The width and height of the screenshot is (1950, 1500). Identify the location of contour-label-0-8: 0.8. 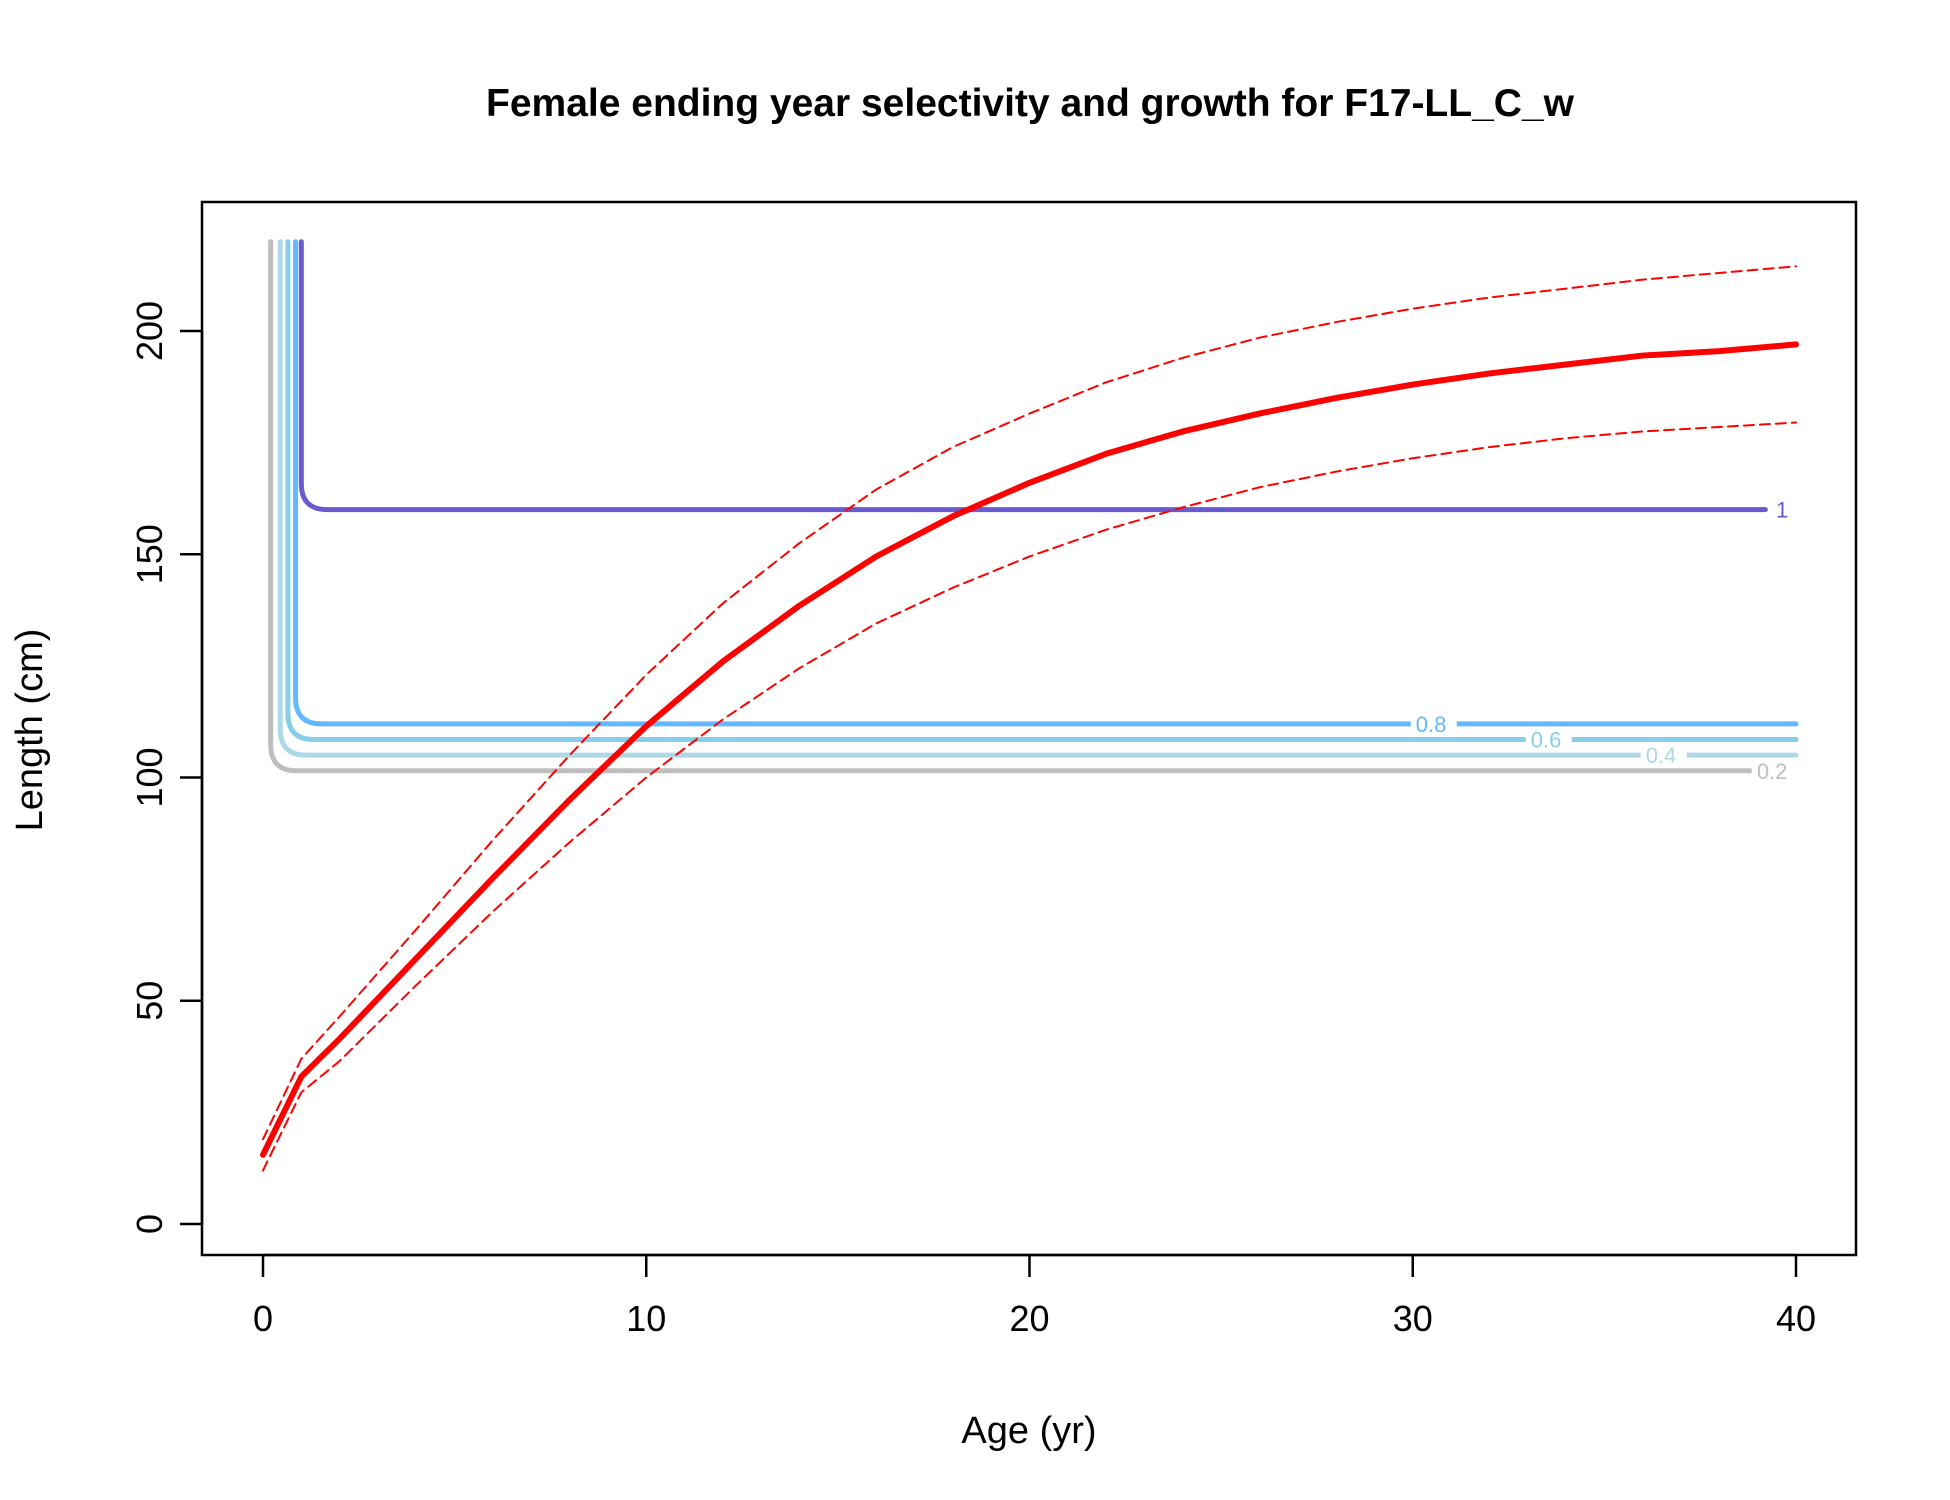
(1431, 724).